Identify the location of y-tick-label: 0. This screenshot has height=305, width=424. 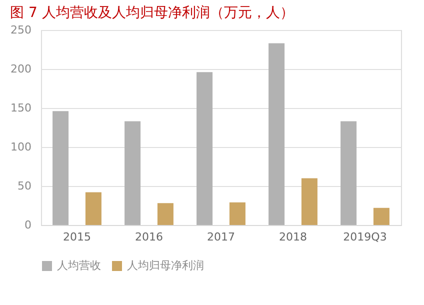
(28, 225).